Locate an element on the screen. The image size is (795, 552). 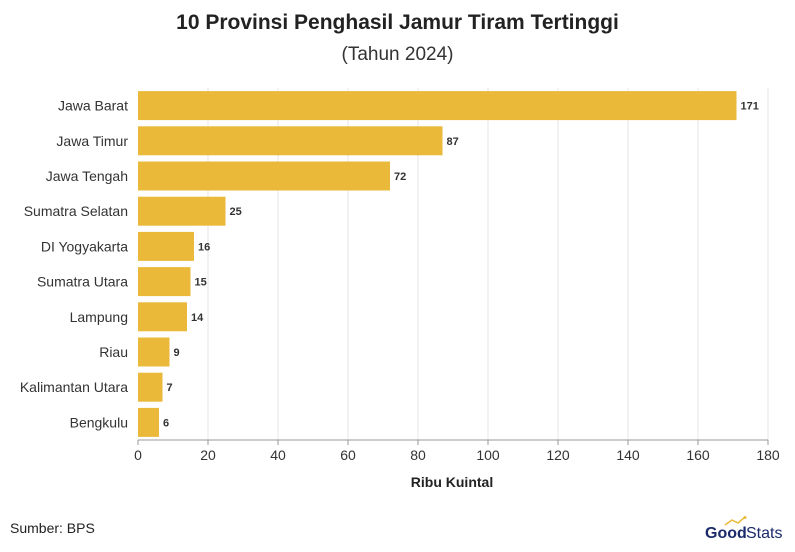
data-label: 87 is located at coordinates (453, 142).